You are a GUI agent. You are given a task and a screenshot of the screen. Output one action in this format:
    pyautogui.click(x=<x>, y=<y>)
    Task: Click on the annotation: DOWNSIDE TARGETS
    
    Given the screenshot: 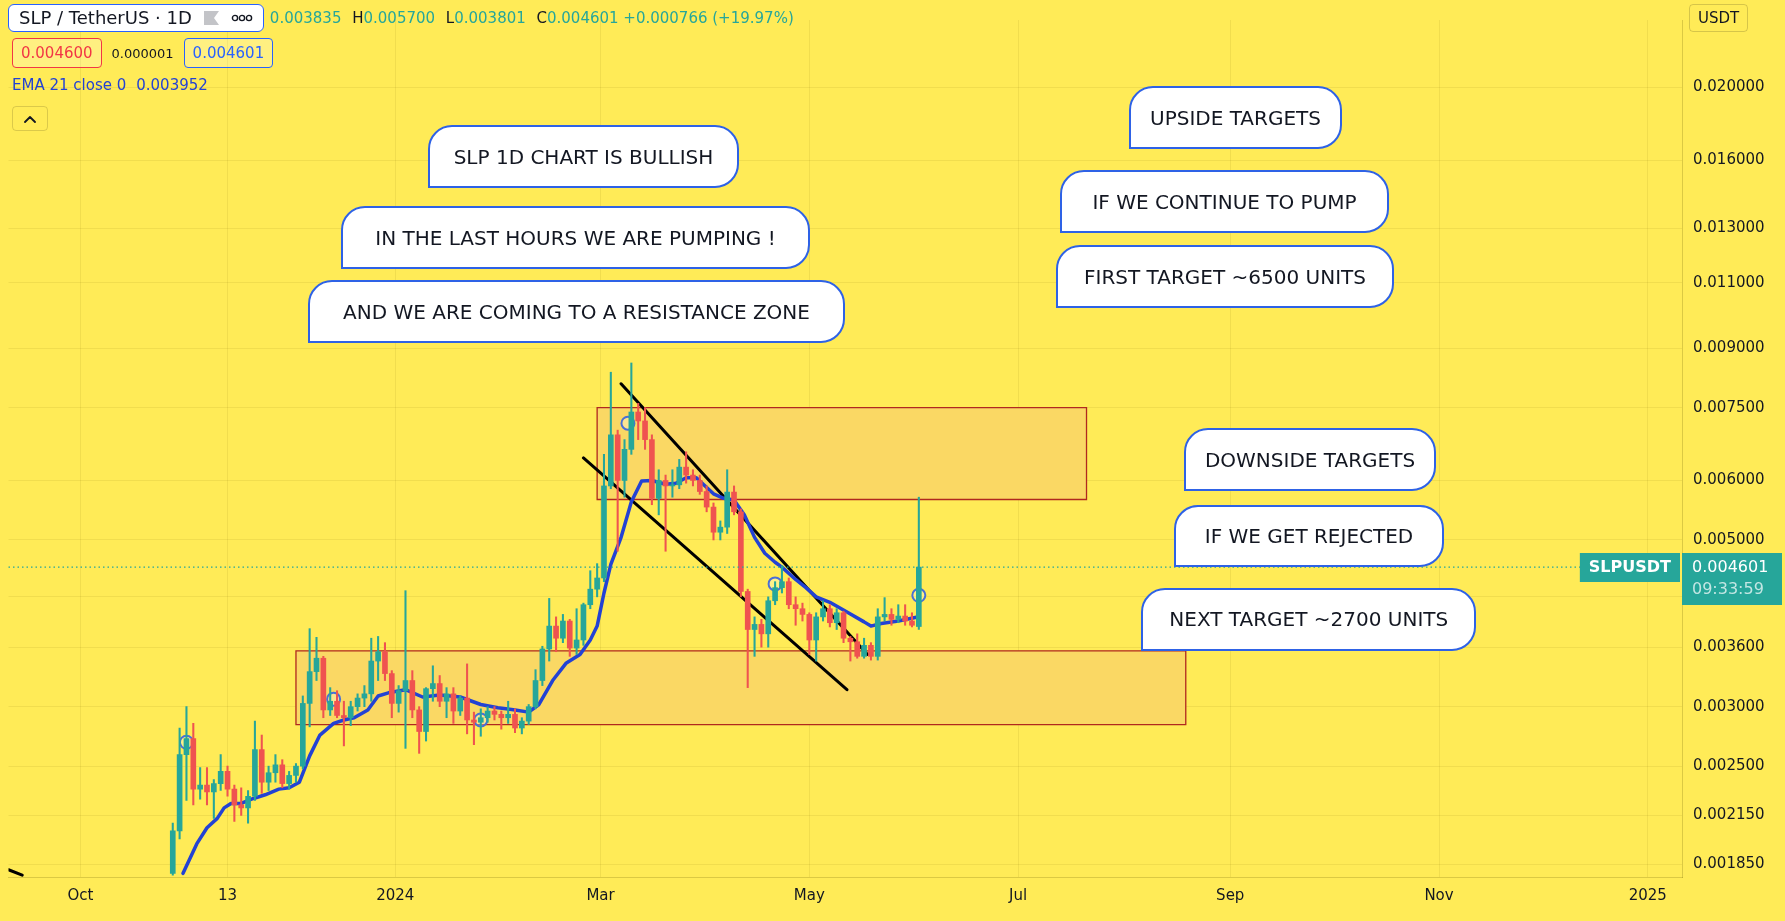 What is the action you would take?
    pyautogui.click(x=1310, y=459)
    